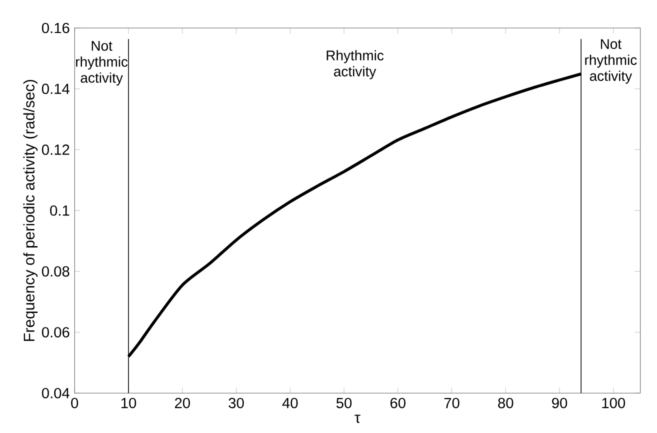  What do you see at coordinates (56, 89) in the screenshot?
I see `y-tick-label: 0.14` at bounding box center [56, 89].